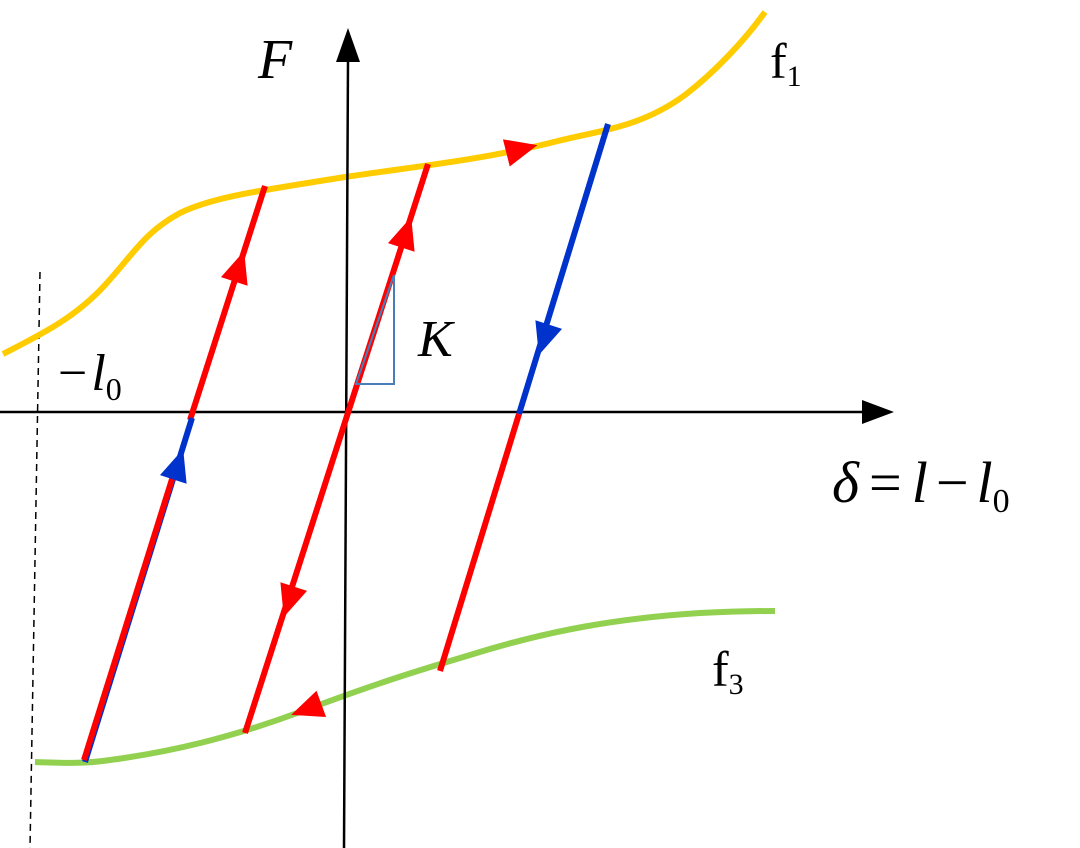 The image size is (1080, 848). I want to click on neg-l0-label: −l0, so click(90, 376).